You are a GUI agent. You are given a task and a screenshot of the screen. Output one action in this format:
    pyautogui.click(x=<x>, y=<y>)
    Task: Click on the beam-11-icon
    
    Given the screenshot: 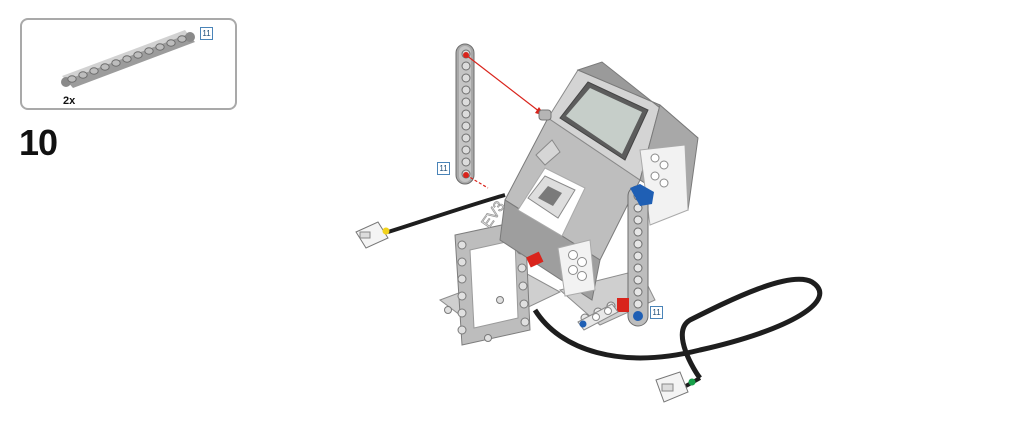 What is the action you would take?
    pyautogui.click(x=128, y=59)
    